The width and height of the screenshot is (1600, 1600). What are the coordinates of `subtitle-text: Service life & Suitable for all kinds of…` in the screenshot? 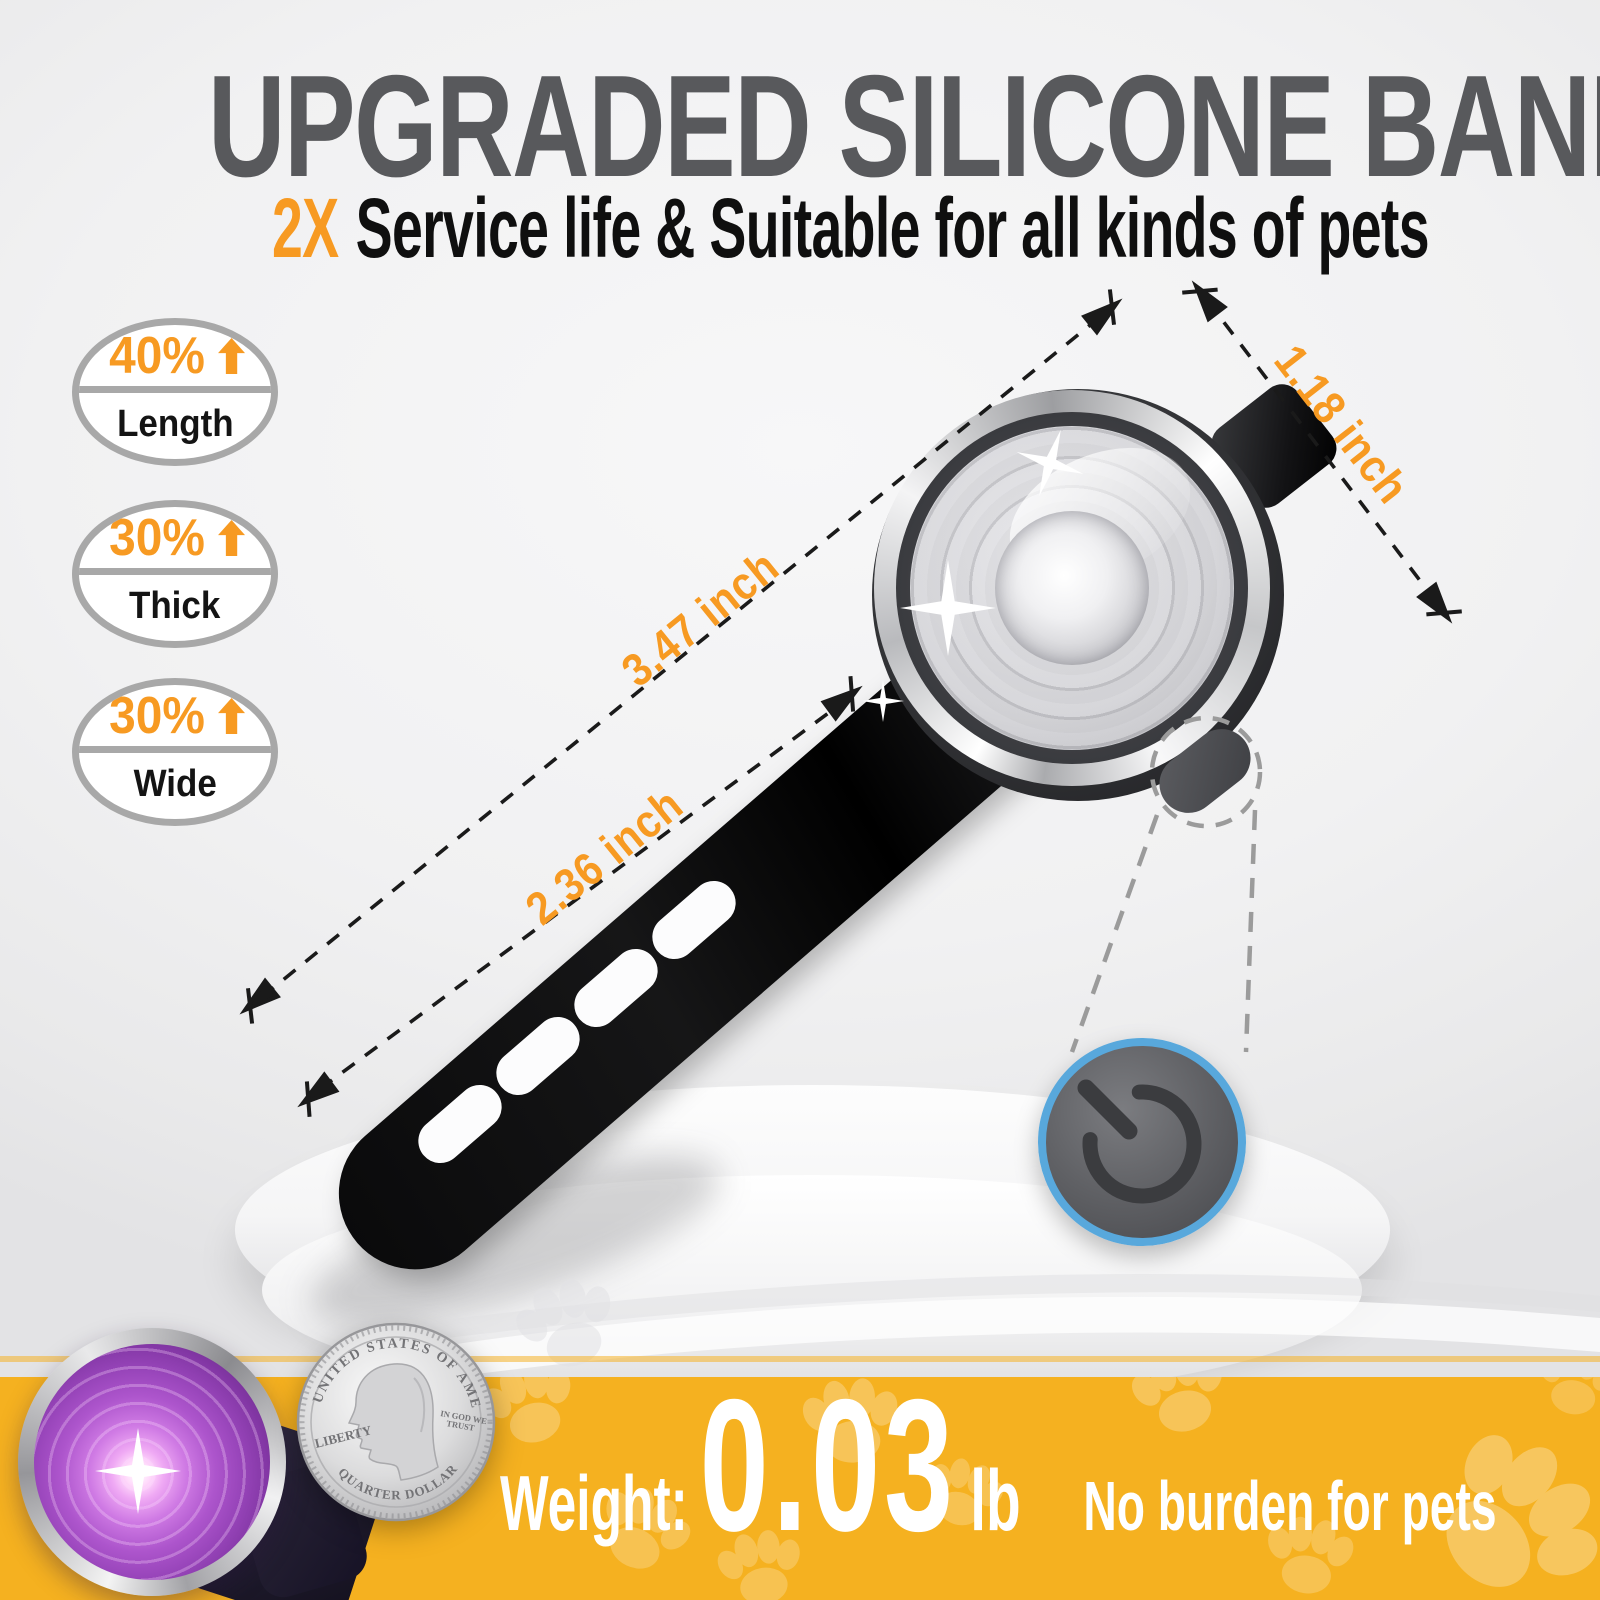 It's located at (892, 228).